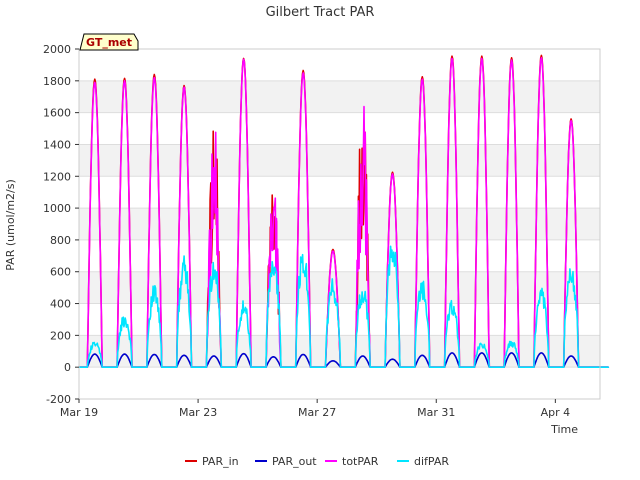 This screenshot has height=480, width=640. I want to click on y-tick-label: 0, so click(67, 367).